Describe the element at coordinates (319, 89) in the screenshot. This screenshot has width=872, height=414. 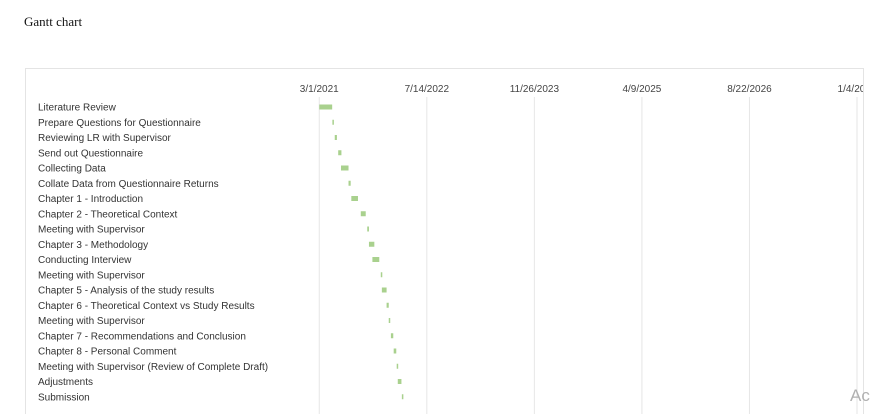
I see `x-tick-label: 3/1/2021` at that location.